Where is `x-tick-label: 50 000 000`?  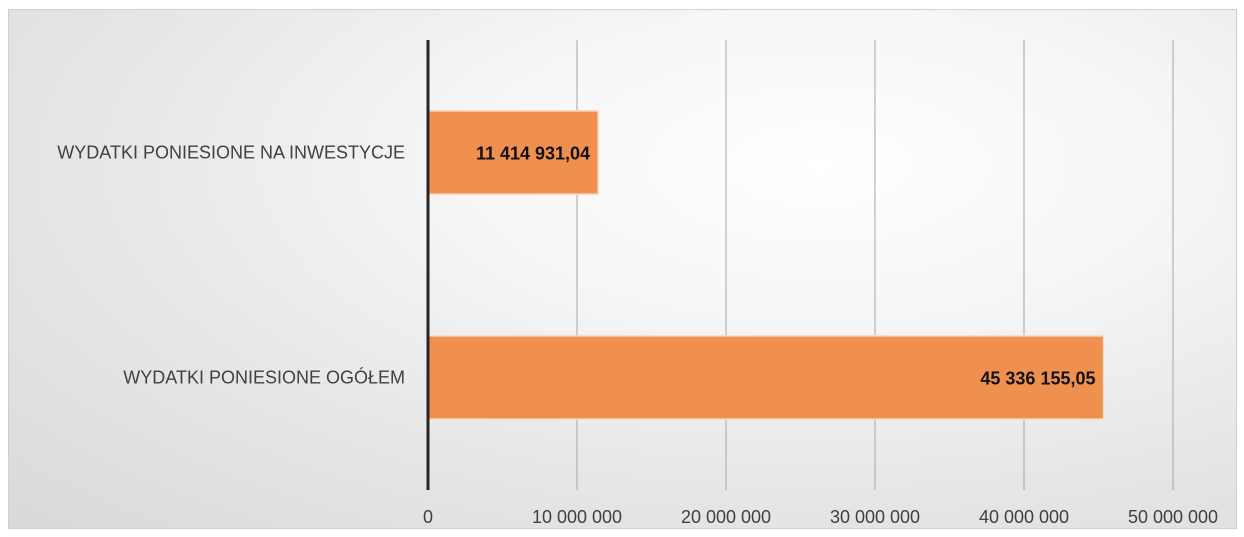
x-tick-label: 50 000 000 is located at coordinates (1173, 517).